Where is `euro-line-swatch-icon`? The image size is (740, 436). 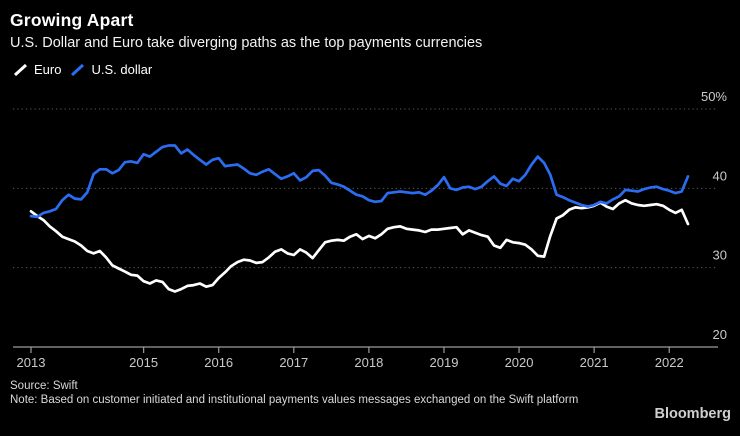
euro-line-swatch-icon is located at coordinates (20, 69).